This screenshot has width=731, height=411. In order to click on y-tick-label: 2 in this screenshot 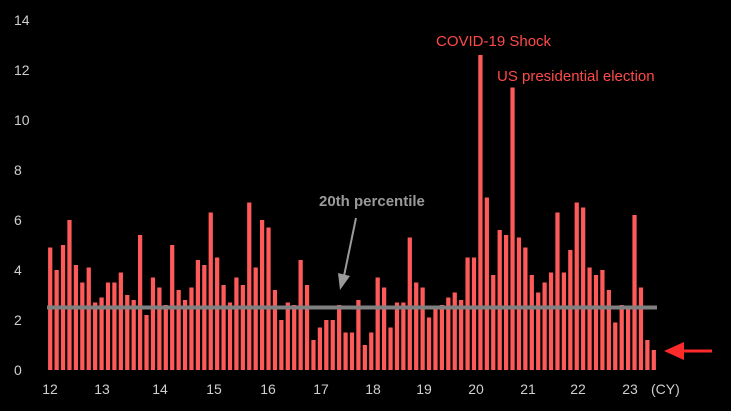, I will do `click(18, 320)`.